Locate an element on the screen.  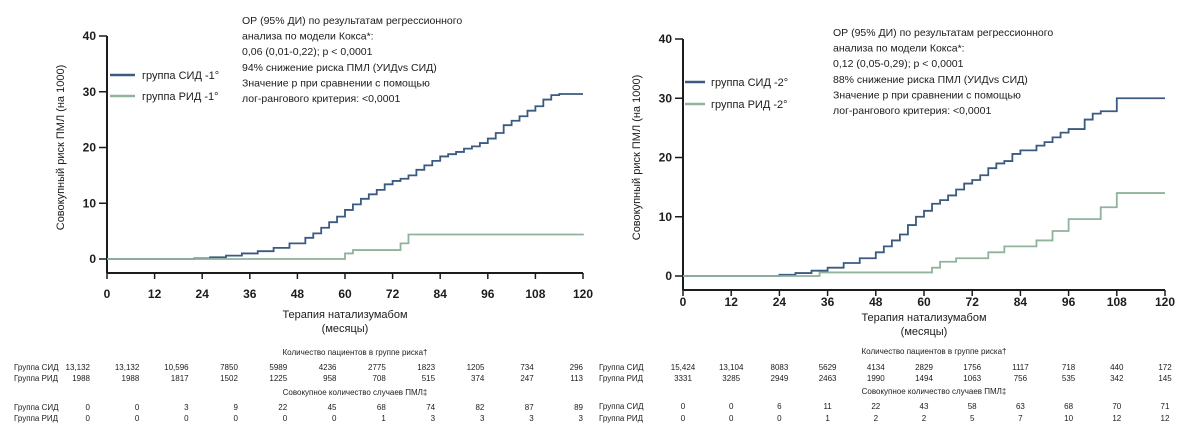
table-cell: 10,596 is located at coordinates (176, 367).